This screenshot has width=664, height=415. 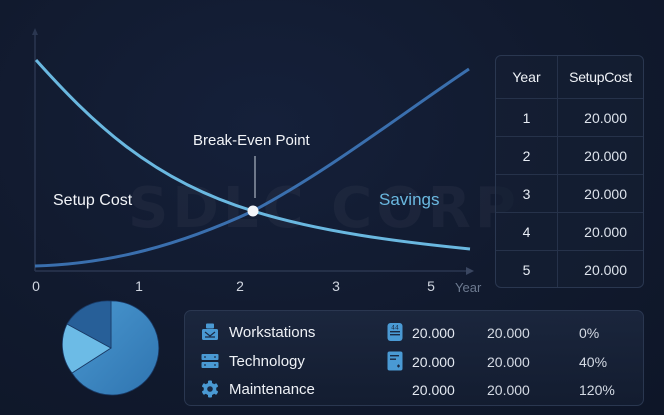 I want to click on list-item: Maintenance 20.000 20.000 120%, so click(x=414, y=390).